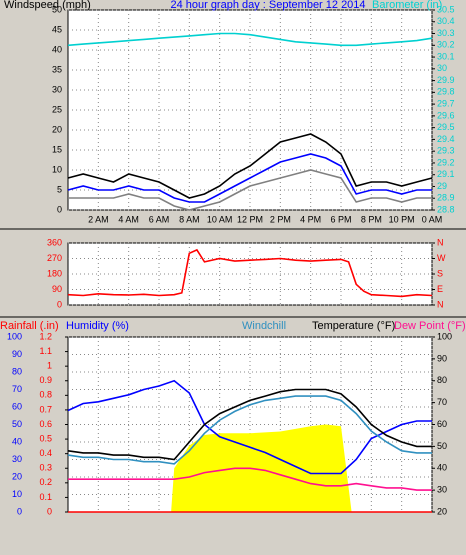 This screenshot has height=555, width=466. Describe the element at coordinates (45, 497) in the screenshot. I see `y3-tick-label: 0.1` at that location.